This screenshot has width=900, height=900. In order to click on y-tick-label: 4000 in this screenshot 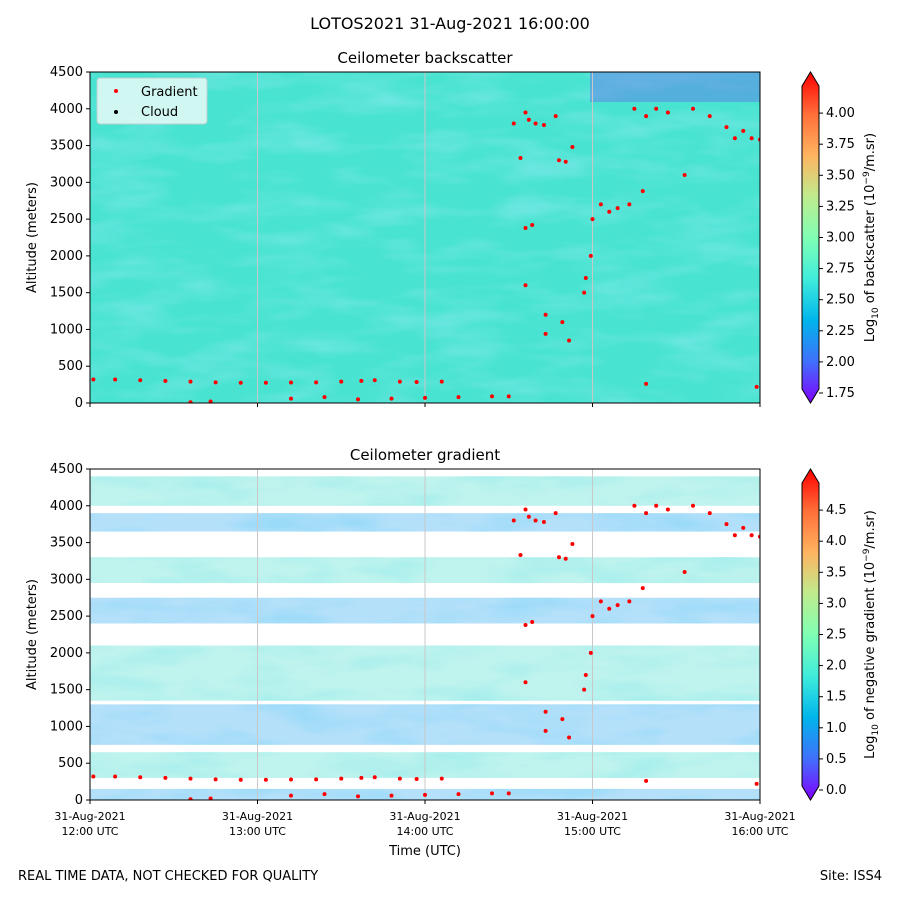, I will do `click(66, 506)`.